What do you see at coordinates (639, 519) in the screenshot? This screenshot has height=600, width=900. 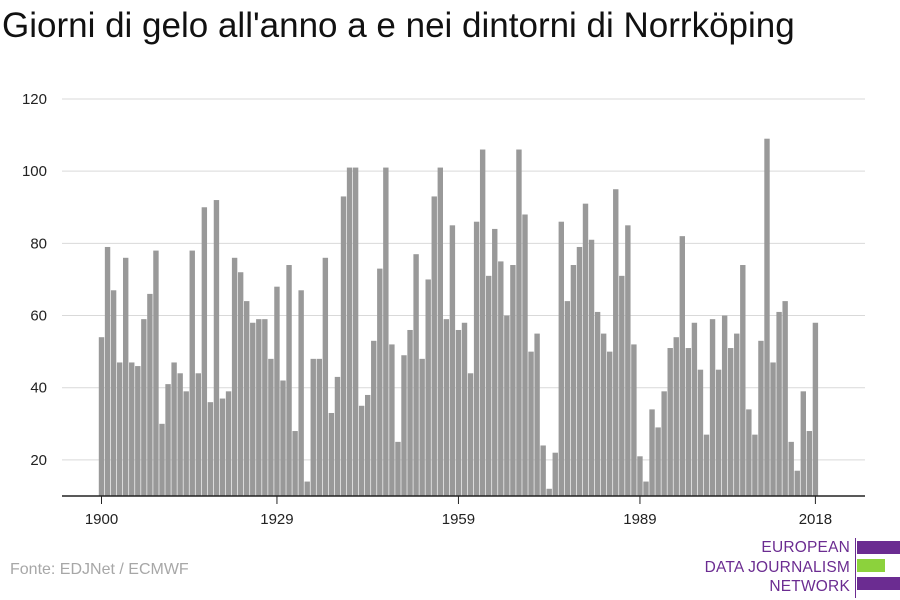 I see `x-tick-label: 1989` at bounding box center [639, 519].